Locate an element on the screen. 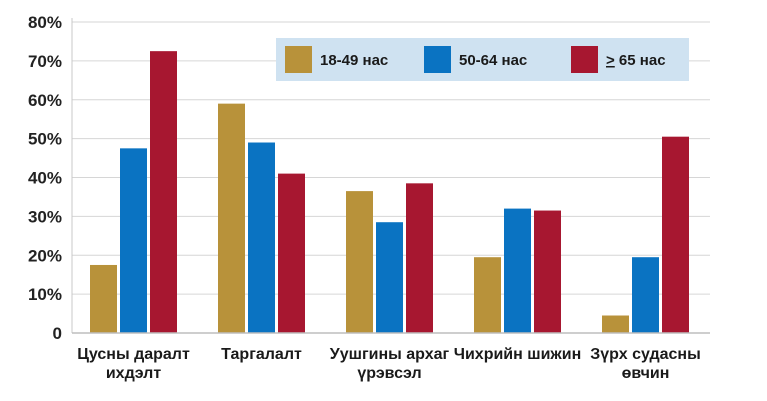 This screenshot has width=767, height=401. legend: 18-49 нас 50-64 нас > 65 нас is located at coordinates (482, 59).